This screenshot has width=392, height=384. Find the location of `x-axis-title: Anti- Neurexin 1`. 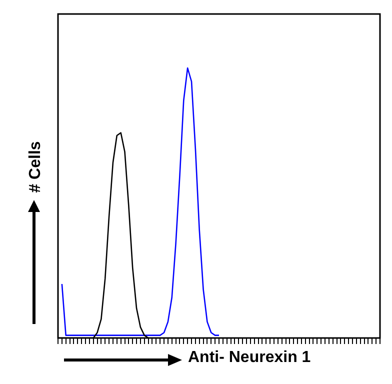

x-axis-title: Anti- Neurexin 1 is located at coordinates (249, 358).